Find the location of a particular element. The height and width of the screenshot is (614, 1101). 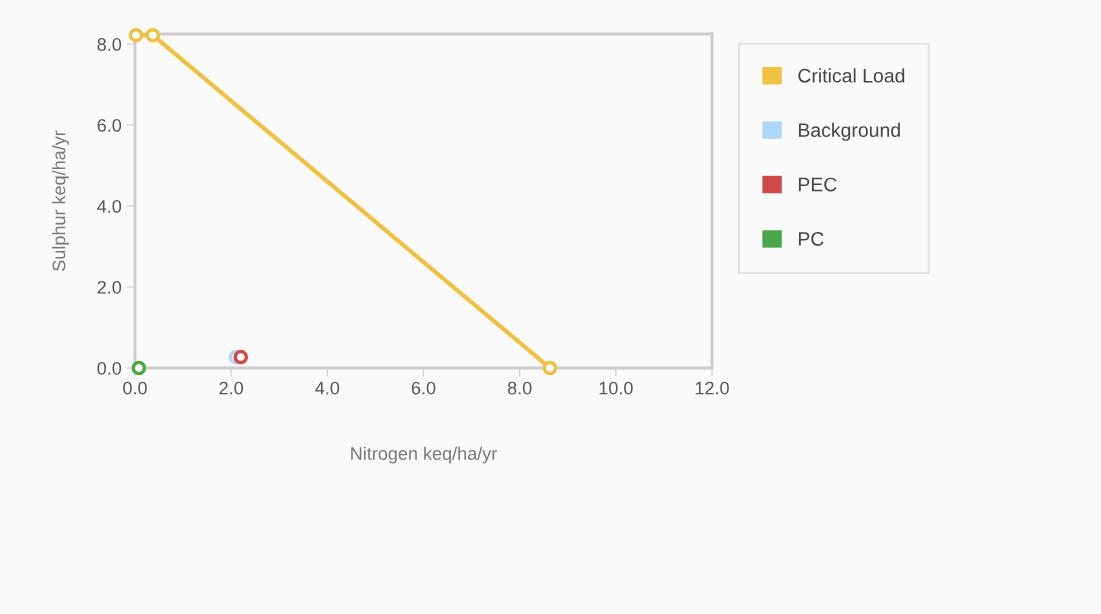

legend-label: Background is located at coordinates (849, 131).